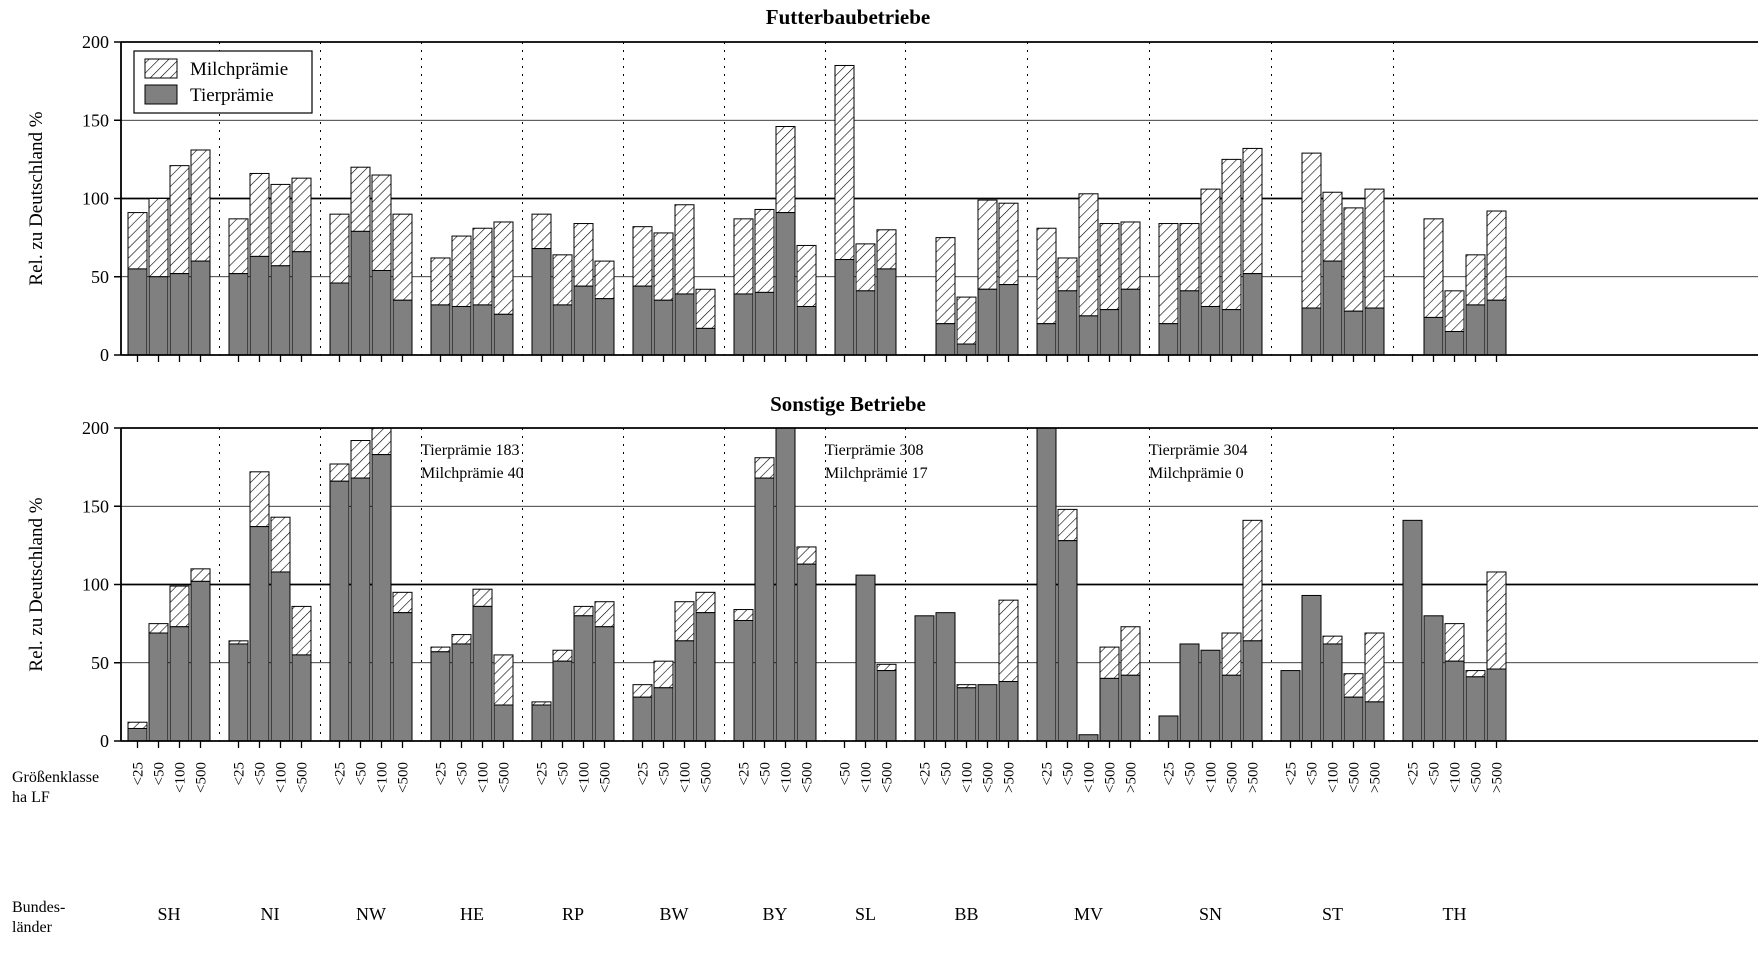  Describe the element at coordinates (200, 205) in the screenshot. I see `bar-sh-lt500-milchpraemie` at that location.